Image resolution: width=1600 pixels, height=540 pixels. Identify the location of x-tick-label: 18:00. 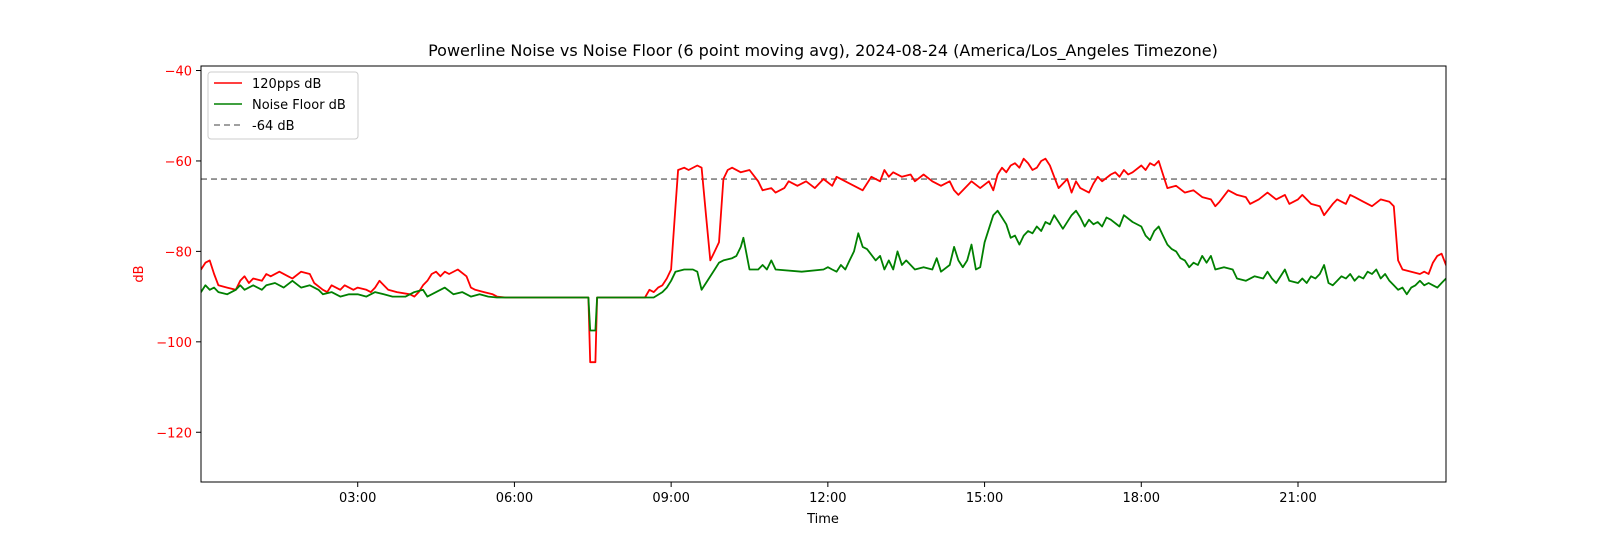
(1141, 498).